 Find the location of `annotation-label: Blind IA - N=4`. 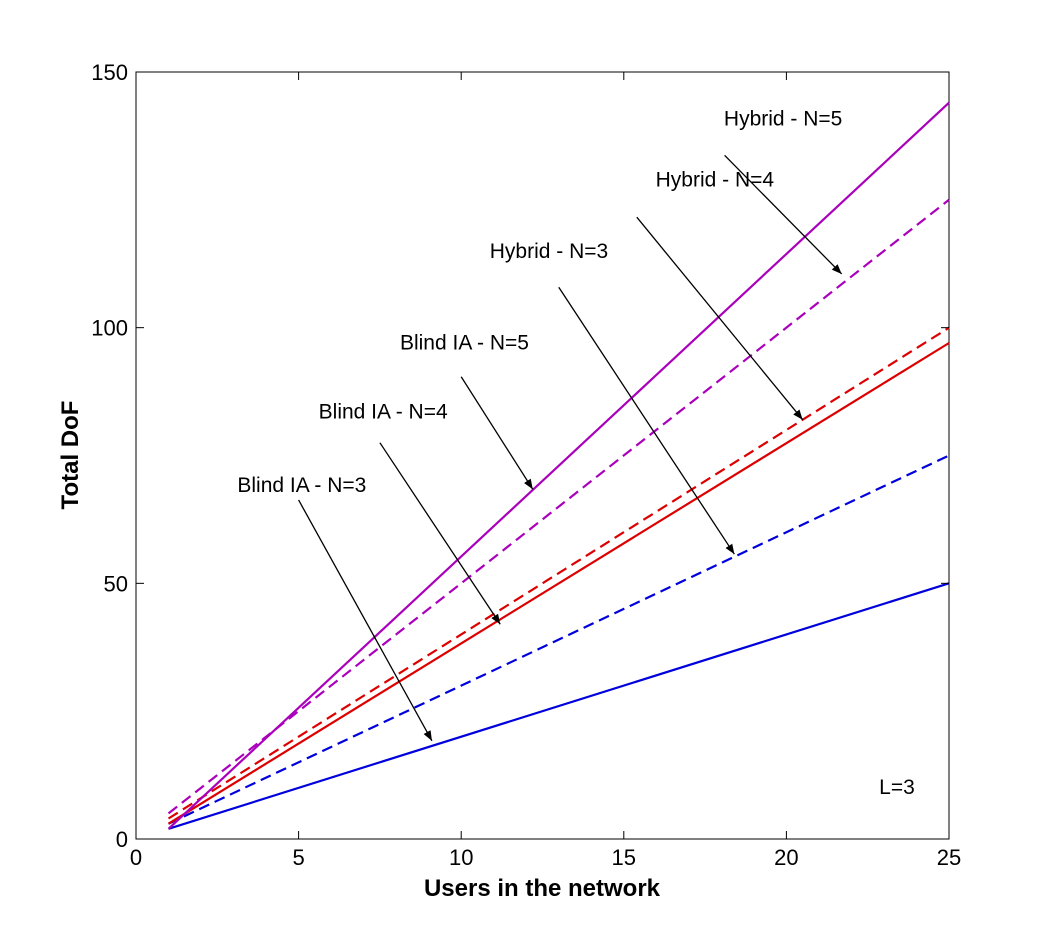

annotation-label: Blind IA - N=4 is located at coordinates (383, 412).